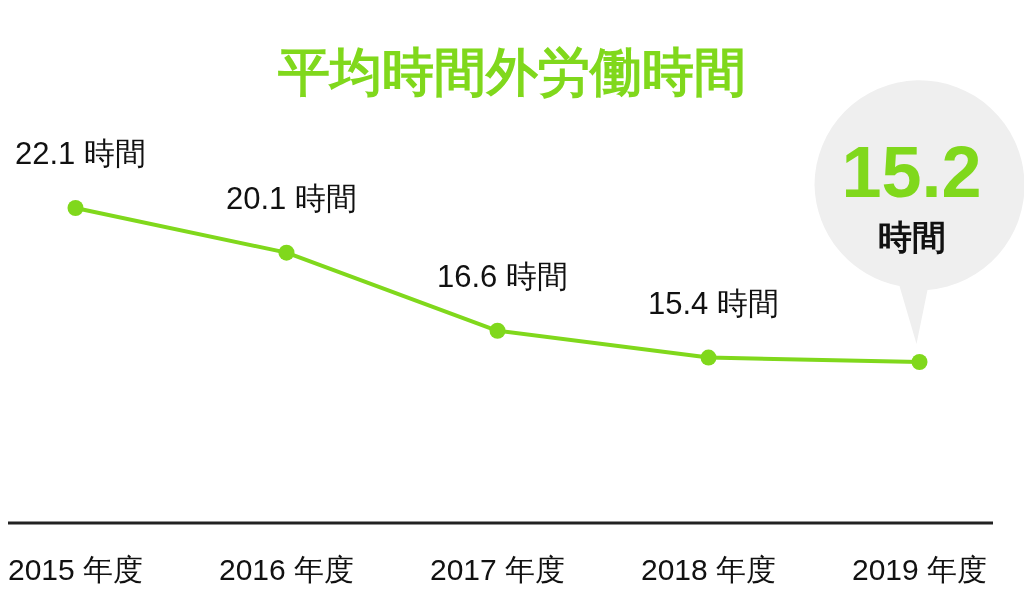 This screenshot has height=601, width=1024. I want to click on value-label: 15.4 時間, so click(713, 303).